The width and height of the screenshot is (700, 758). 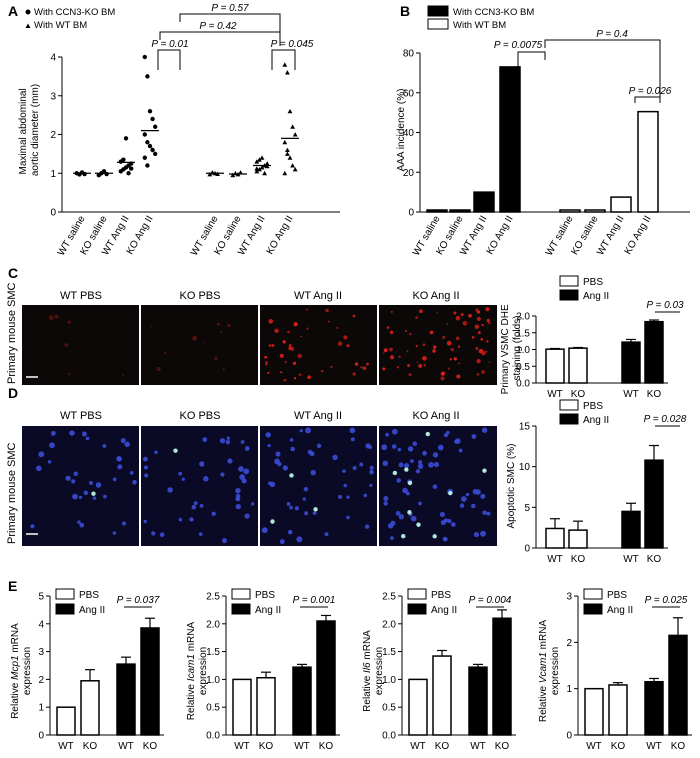 What do you see at coordinates (569, 295) in the screenshot?
I see `legend-c-ang-box` at bounding box center [569, 295].